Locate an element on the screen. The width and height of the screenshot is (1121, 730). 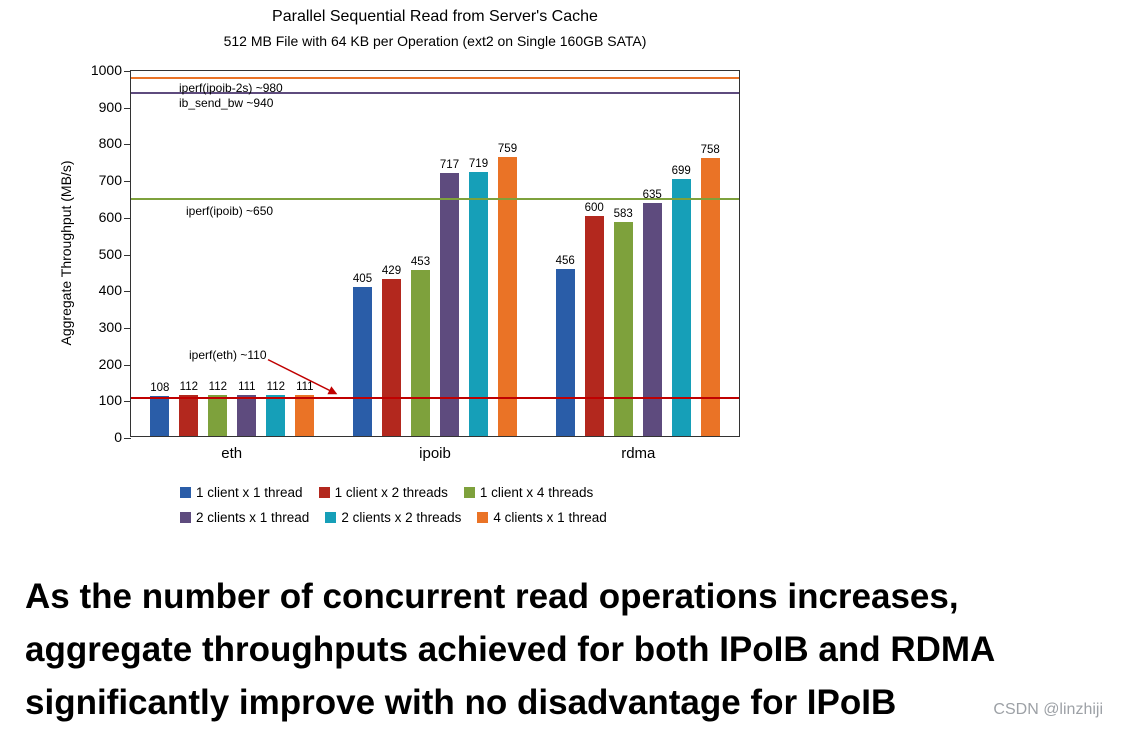
watermark: CSDN @linzhiji is located at coordinates (1048, 709).